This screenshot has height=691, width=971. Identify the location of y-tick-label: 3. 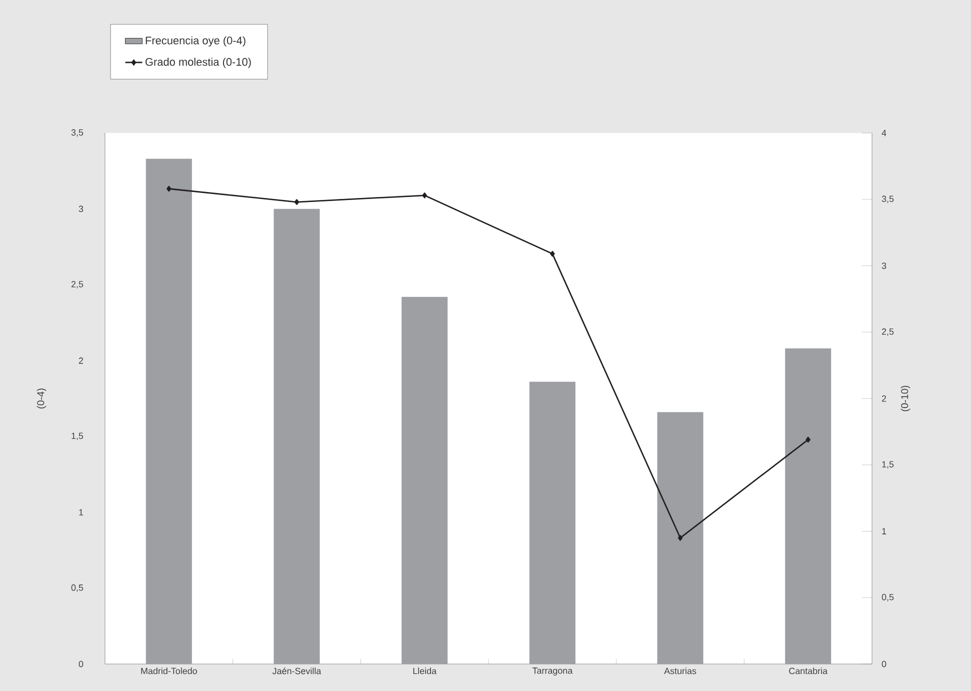
(81, 209).